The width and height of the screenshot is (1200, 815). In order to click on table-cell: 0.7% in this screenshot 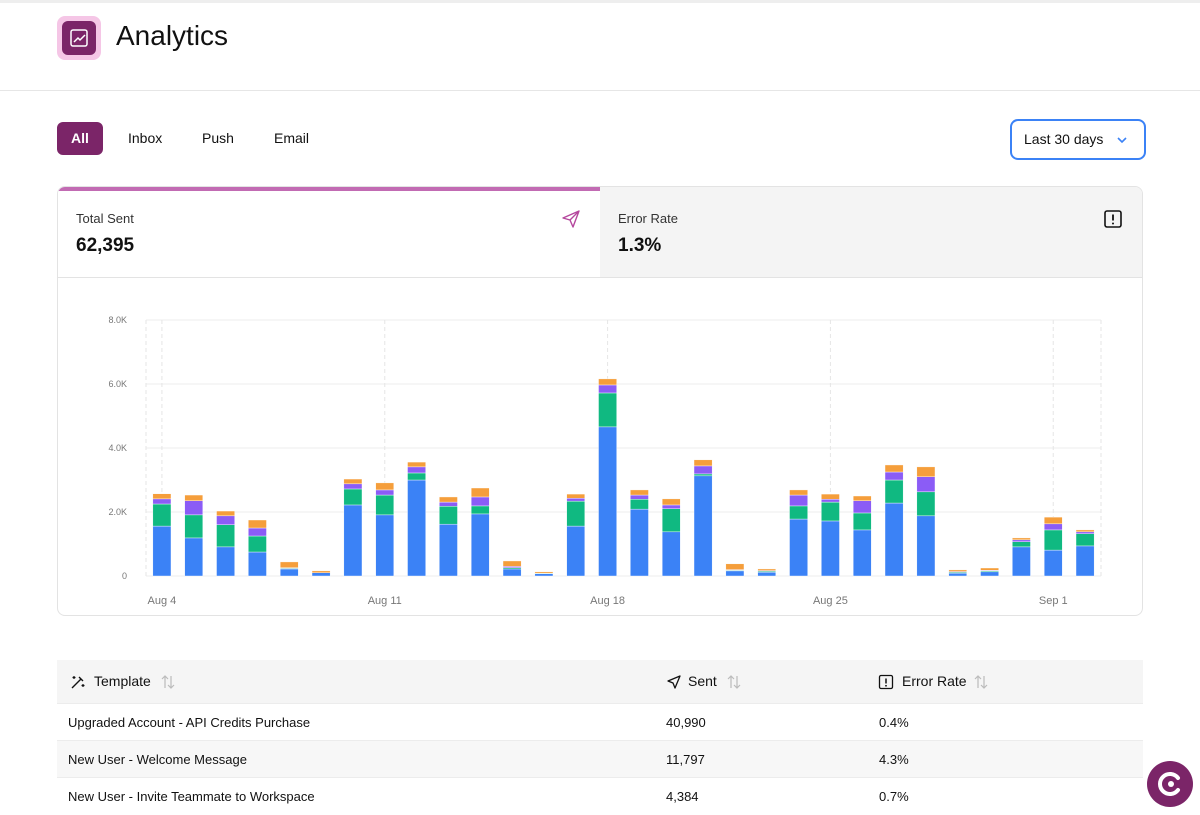, I will do `click(894, 796)`.